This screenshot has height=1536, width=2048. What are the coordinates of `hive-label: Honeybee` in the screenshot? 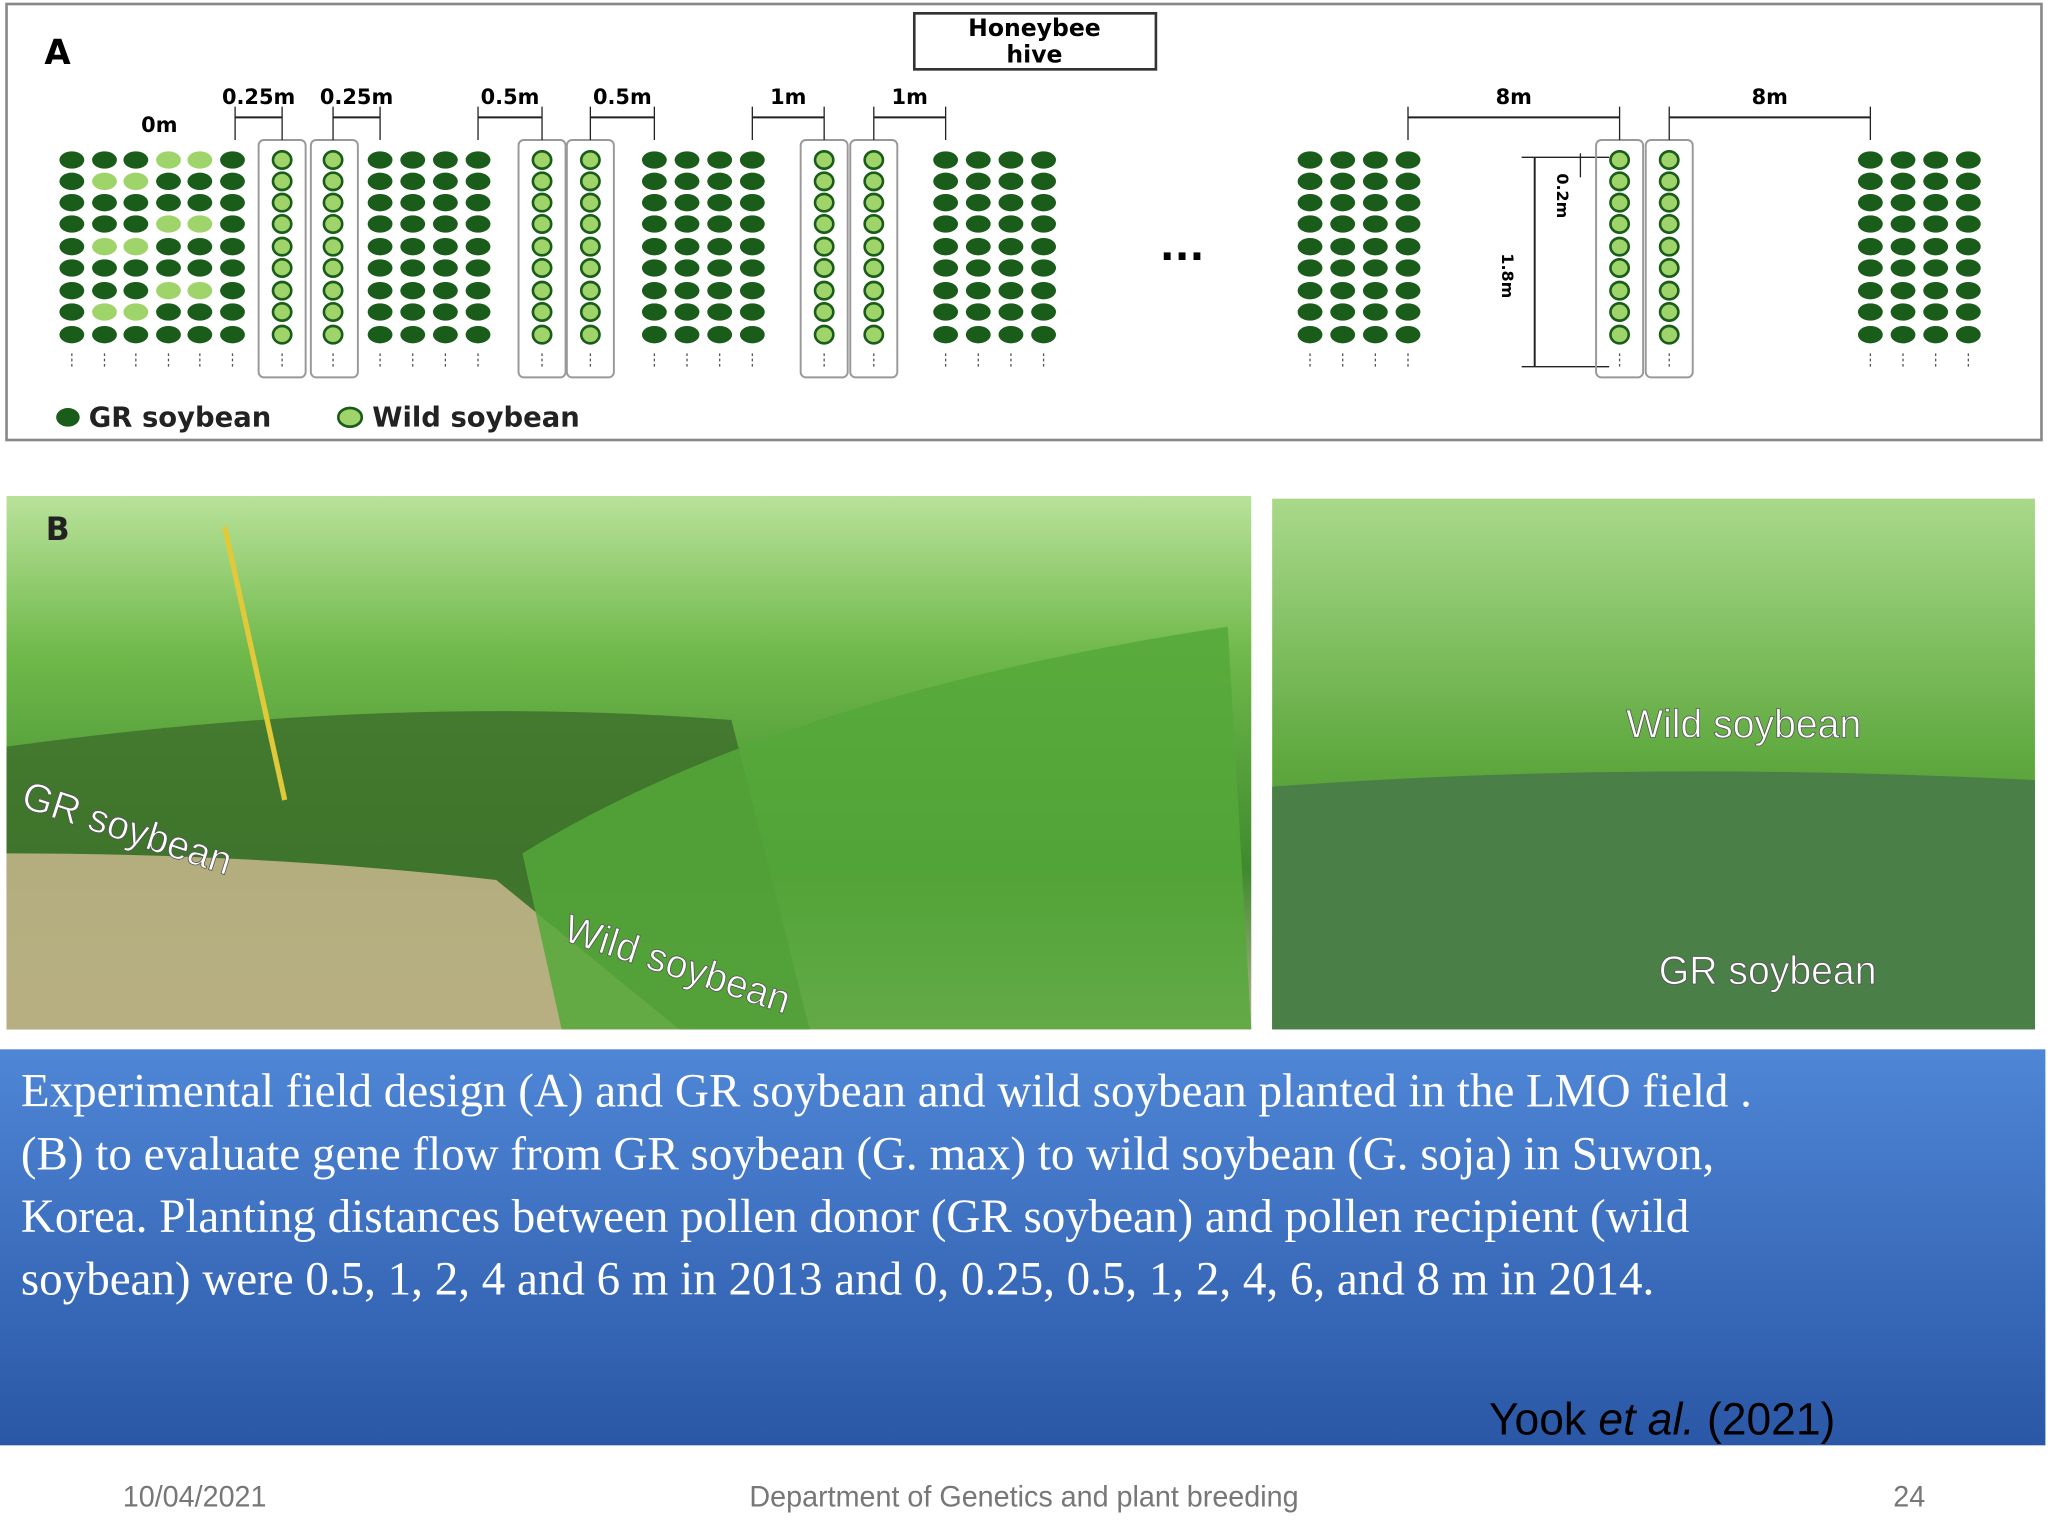 It's located at (1034, 28).